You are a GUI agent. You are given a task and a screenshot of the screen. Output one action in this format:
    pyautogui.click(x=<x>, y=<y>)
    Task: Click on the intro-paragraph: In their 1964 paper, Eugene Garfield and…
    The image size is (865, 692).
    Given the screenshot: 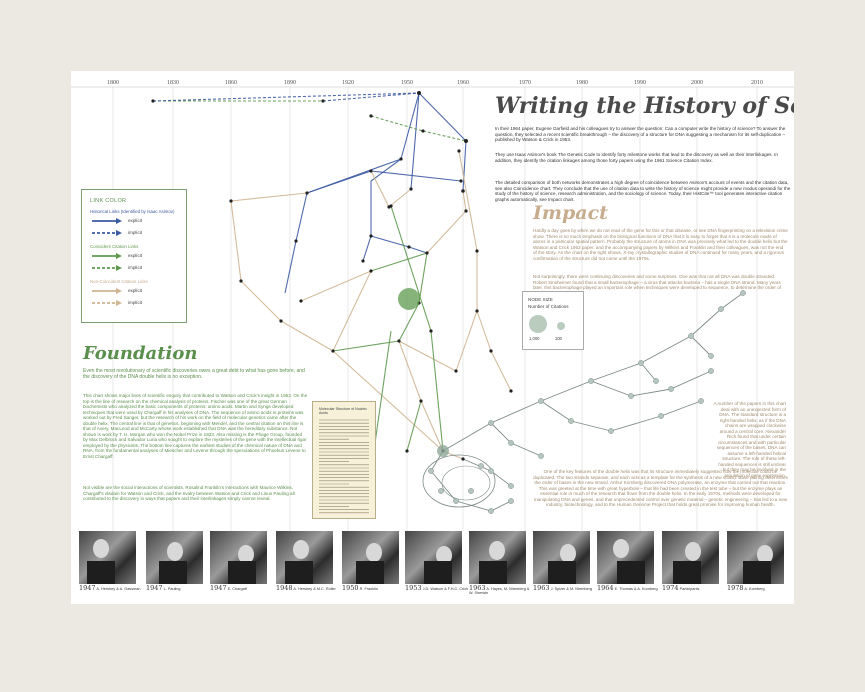 What is the action you would take?
    pyautogui.click(x=640, y=134)
    